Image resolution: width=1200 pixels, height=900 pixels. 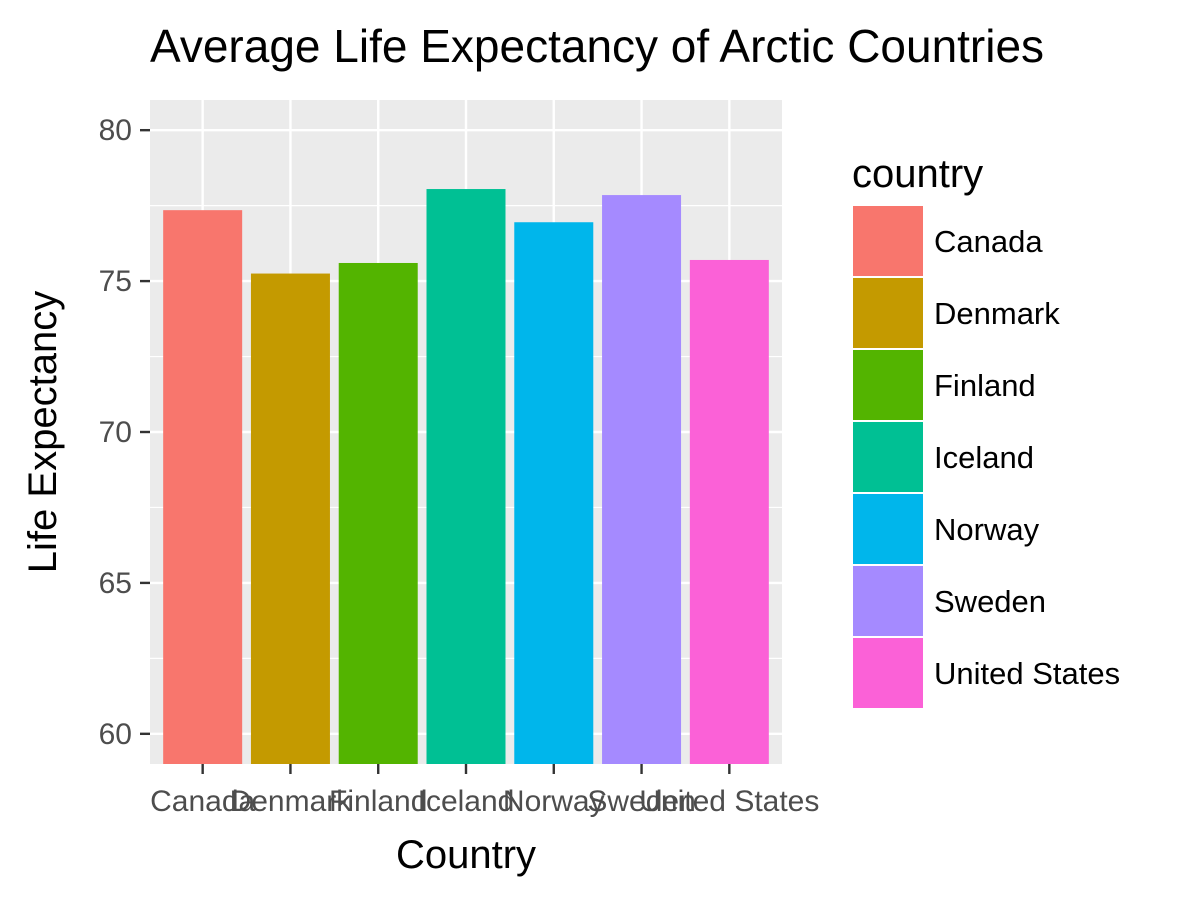 What do you see at coordinates (987, 529) in the screenshot?
I see `legend-label: Norway` at bounding box center [987, 529].